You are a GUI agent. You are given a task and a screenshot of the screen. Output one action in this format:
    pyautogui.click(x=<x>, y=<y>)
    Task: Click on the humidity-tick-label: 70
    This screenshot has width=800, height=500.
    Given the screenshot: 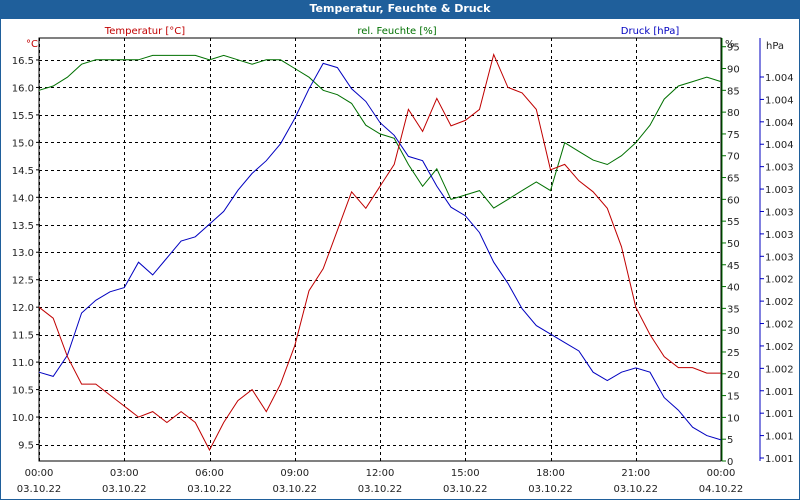 What is the action you would take?
    pyautogui.click(x=733, y=157)
    